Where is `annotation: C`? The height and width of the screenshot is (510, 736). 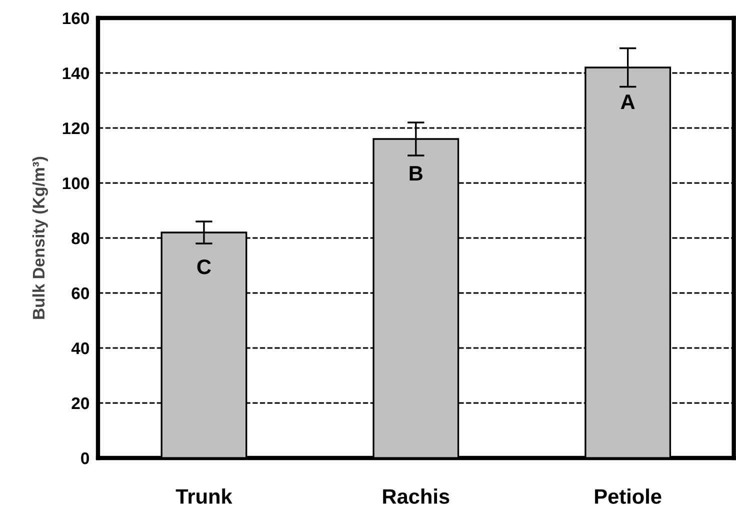 annotation: C is located at coordinates (204, 266).